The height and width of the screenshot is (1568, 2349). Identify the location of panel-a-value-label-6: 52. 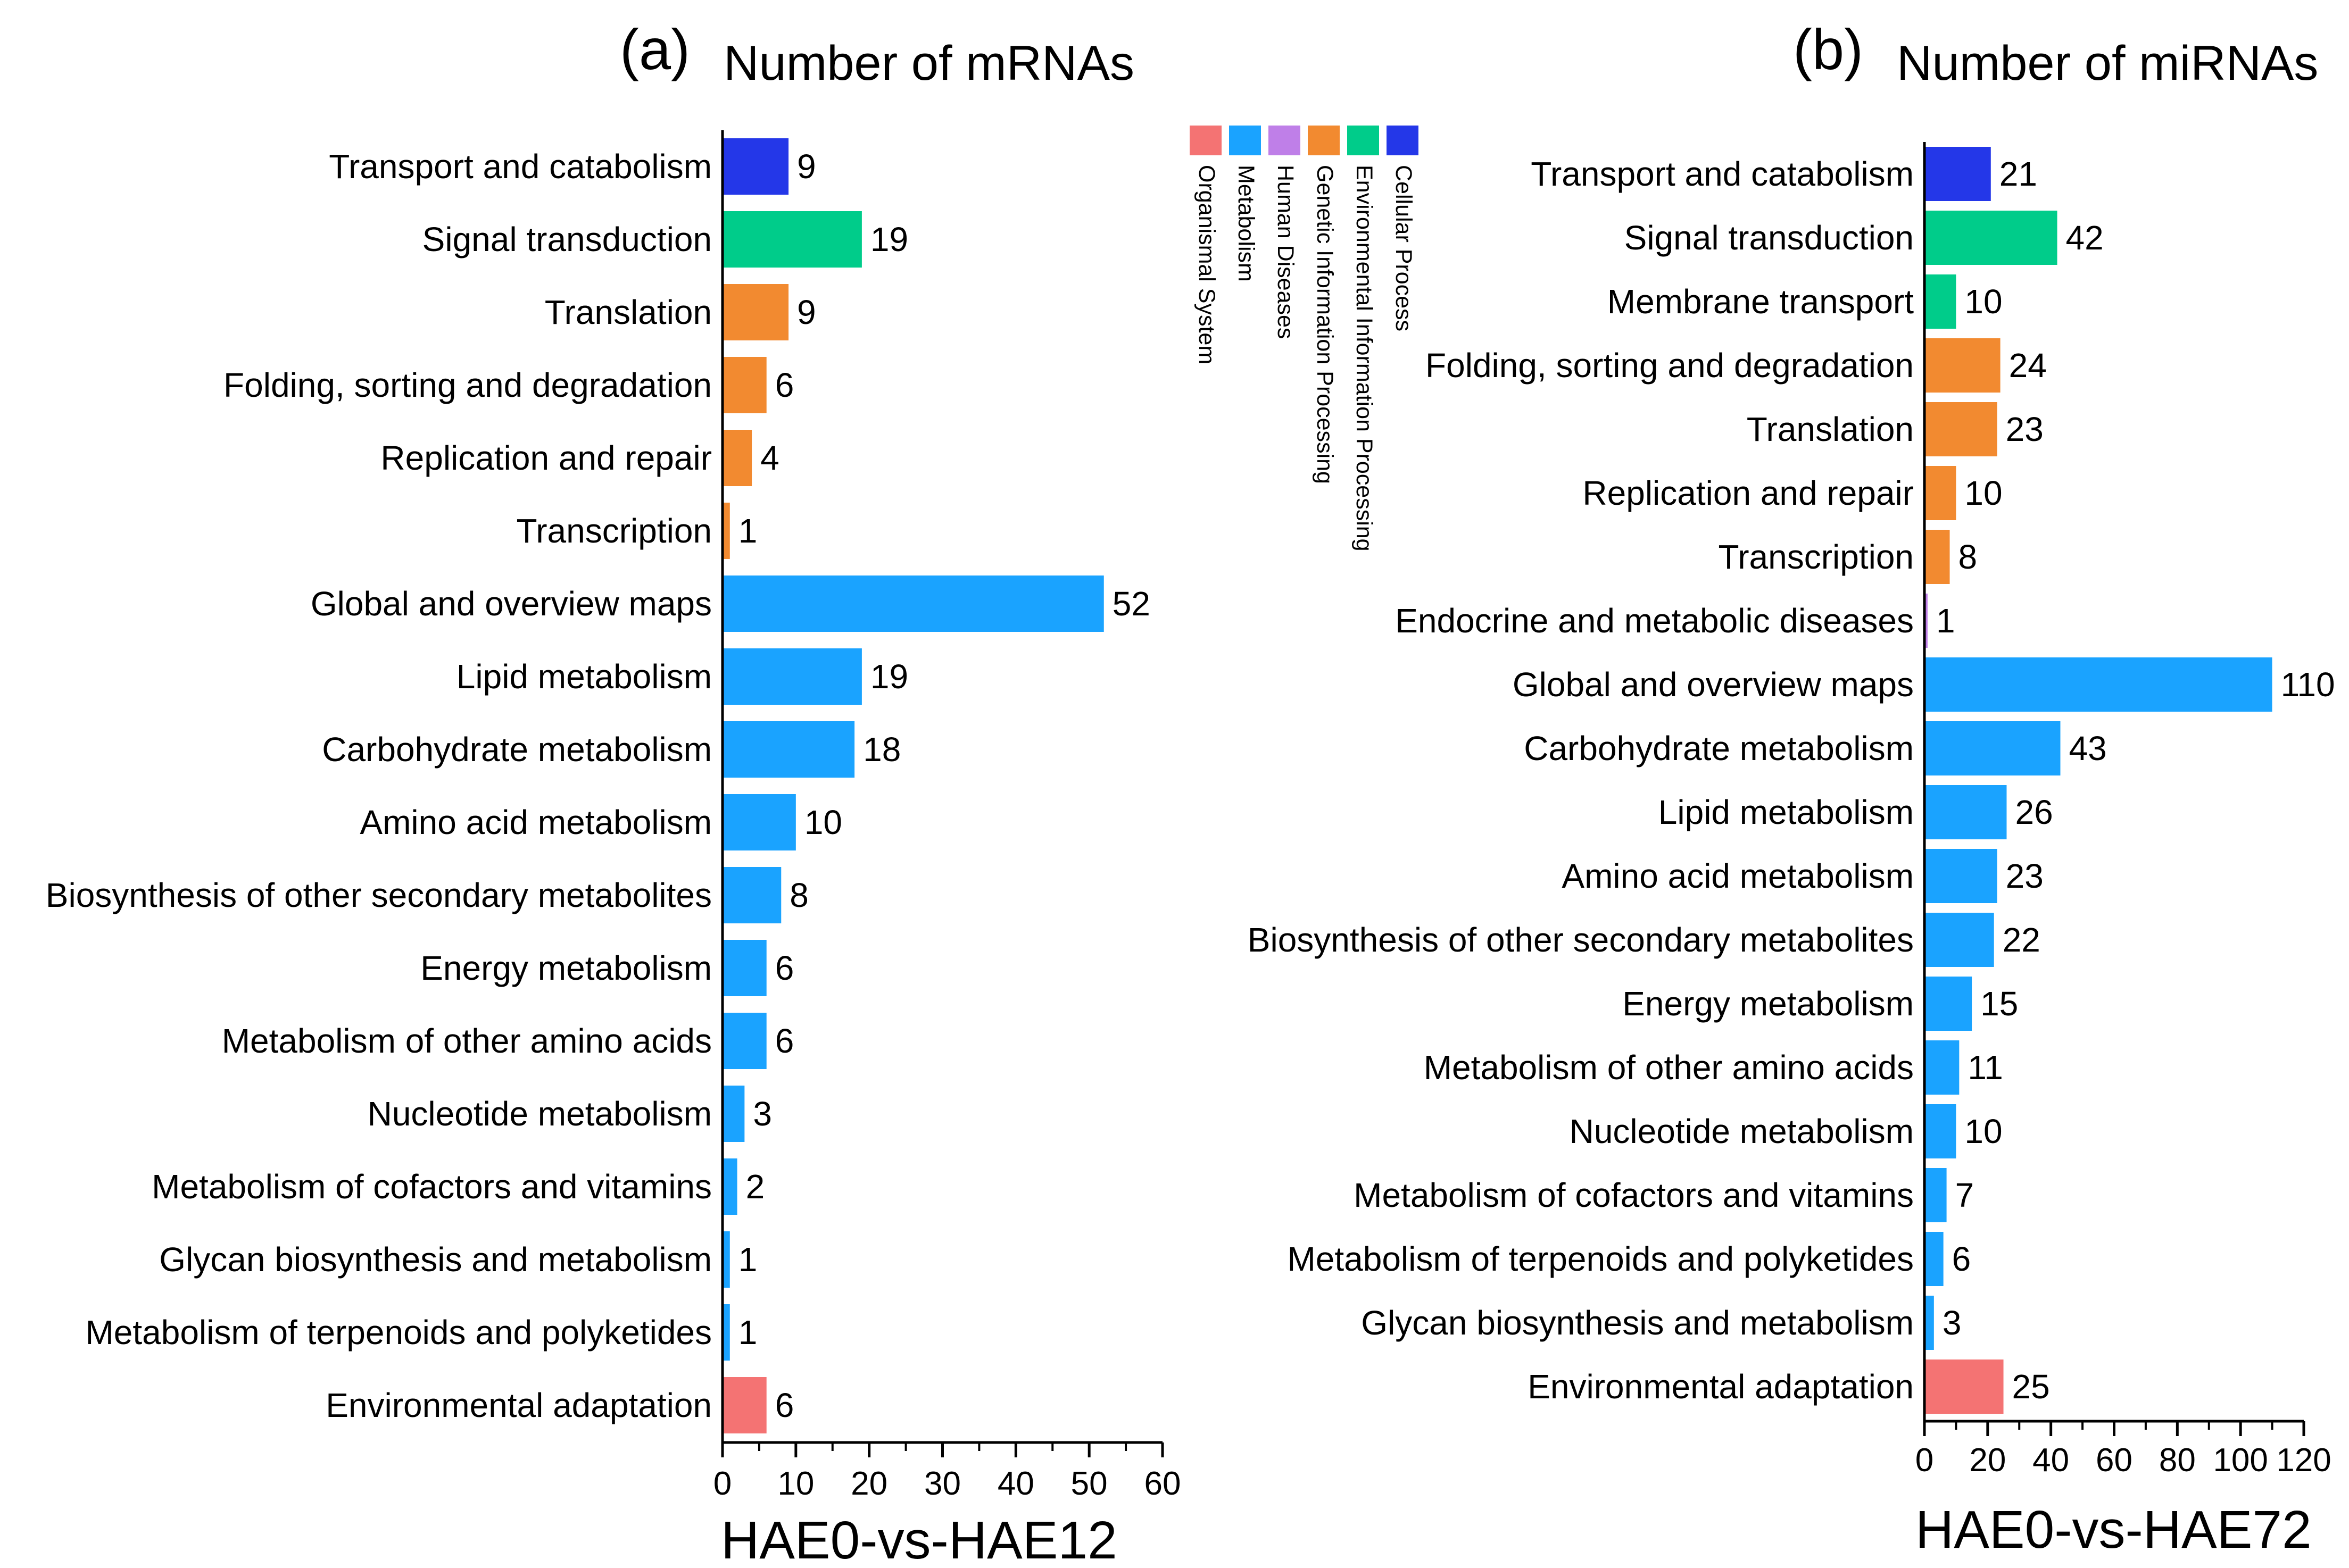
(1131, 604).